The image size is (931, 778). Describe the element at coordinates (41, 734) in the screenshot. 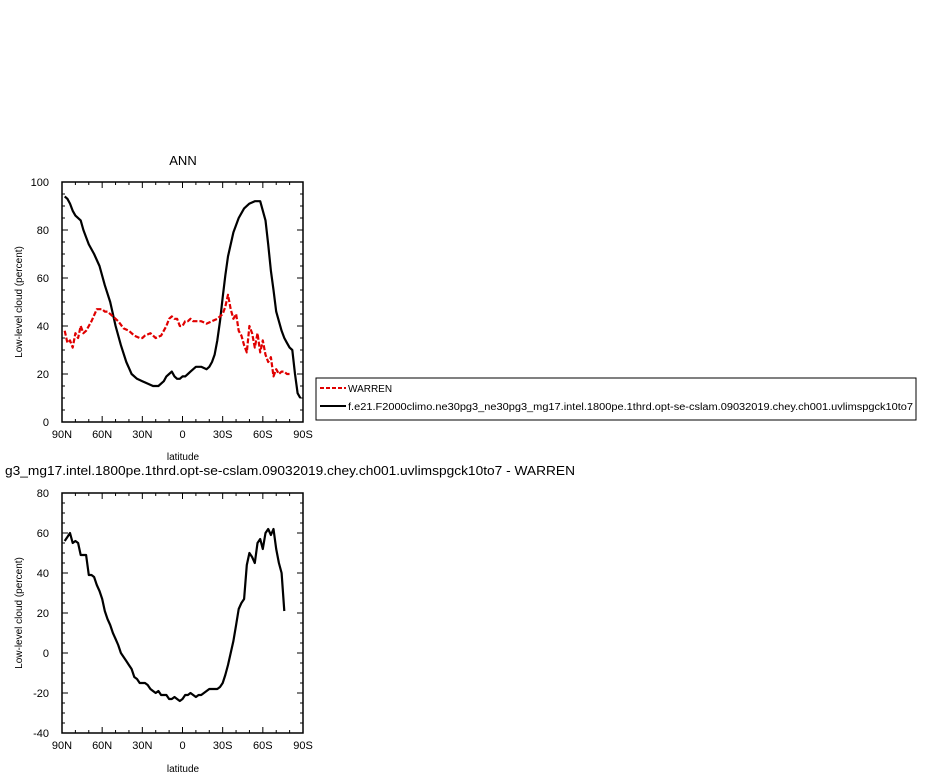

I see `y-tick-label: -40` at that location.